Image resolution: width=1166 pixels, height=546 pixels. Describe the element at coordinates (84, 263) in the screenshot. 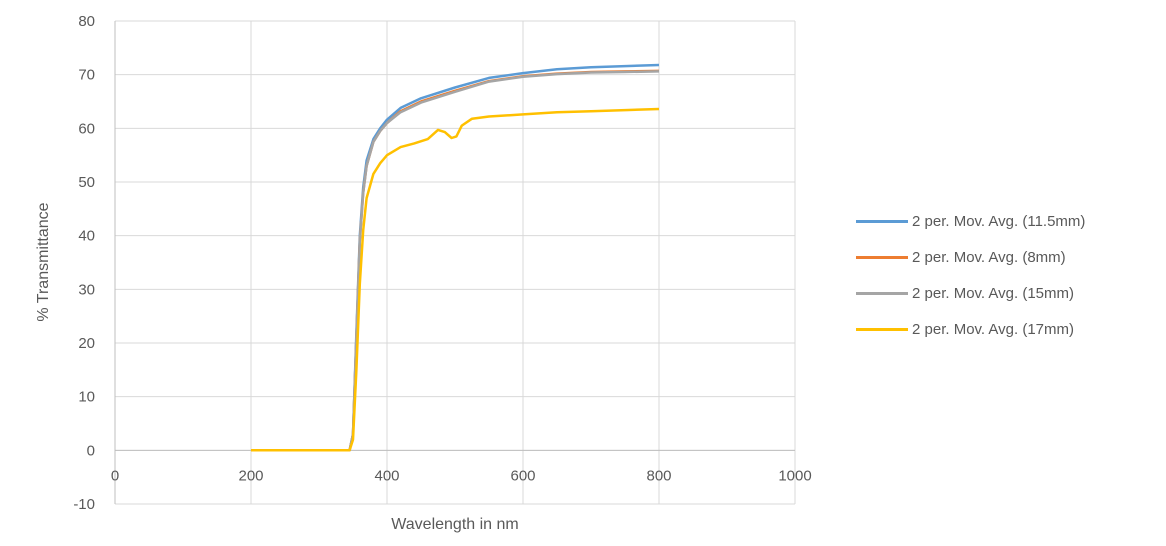

I see `y-tick-labels: -10 0 10 20 30 40 50 60 70 80` at that location.